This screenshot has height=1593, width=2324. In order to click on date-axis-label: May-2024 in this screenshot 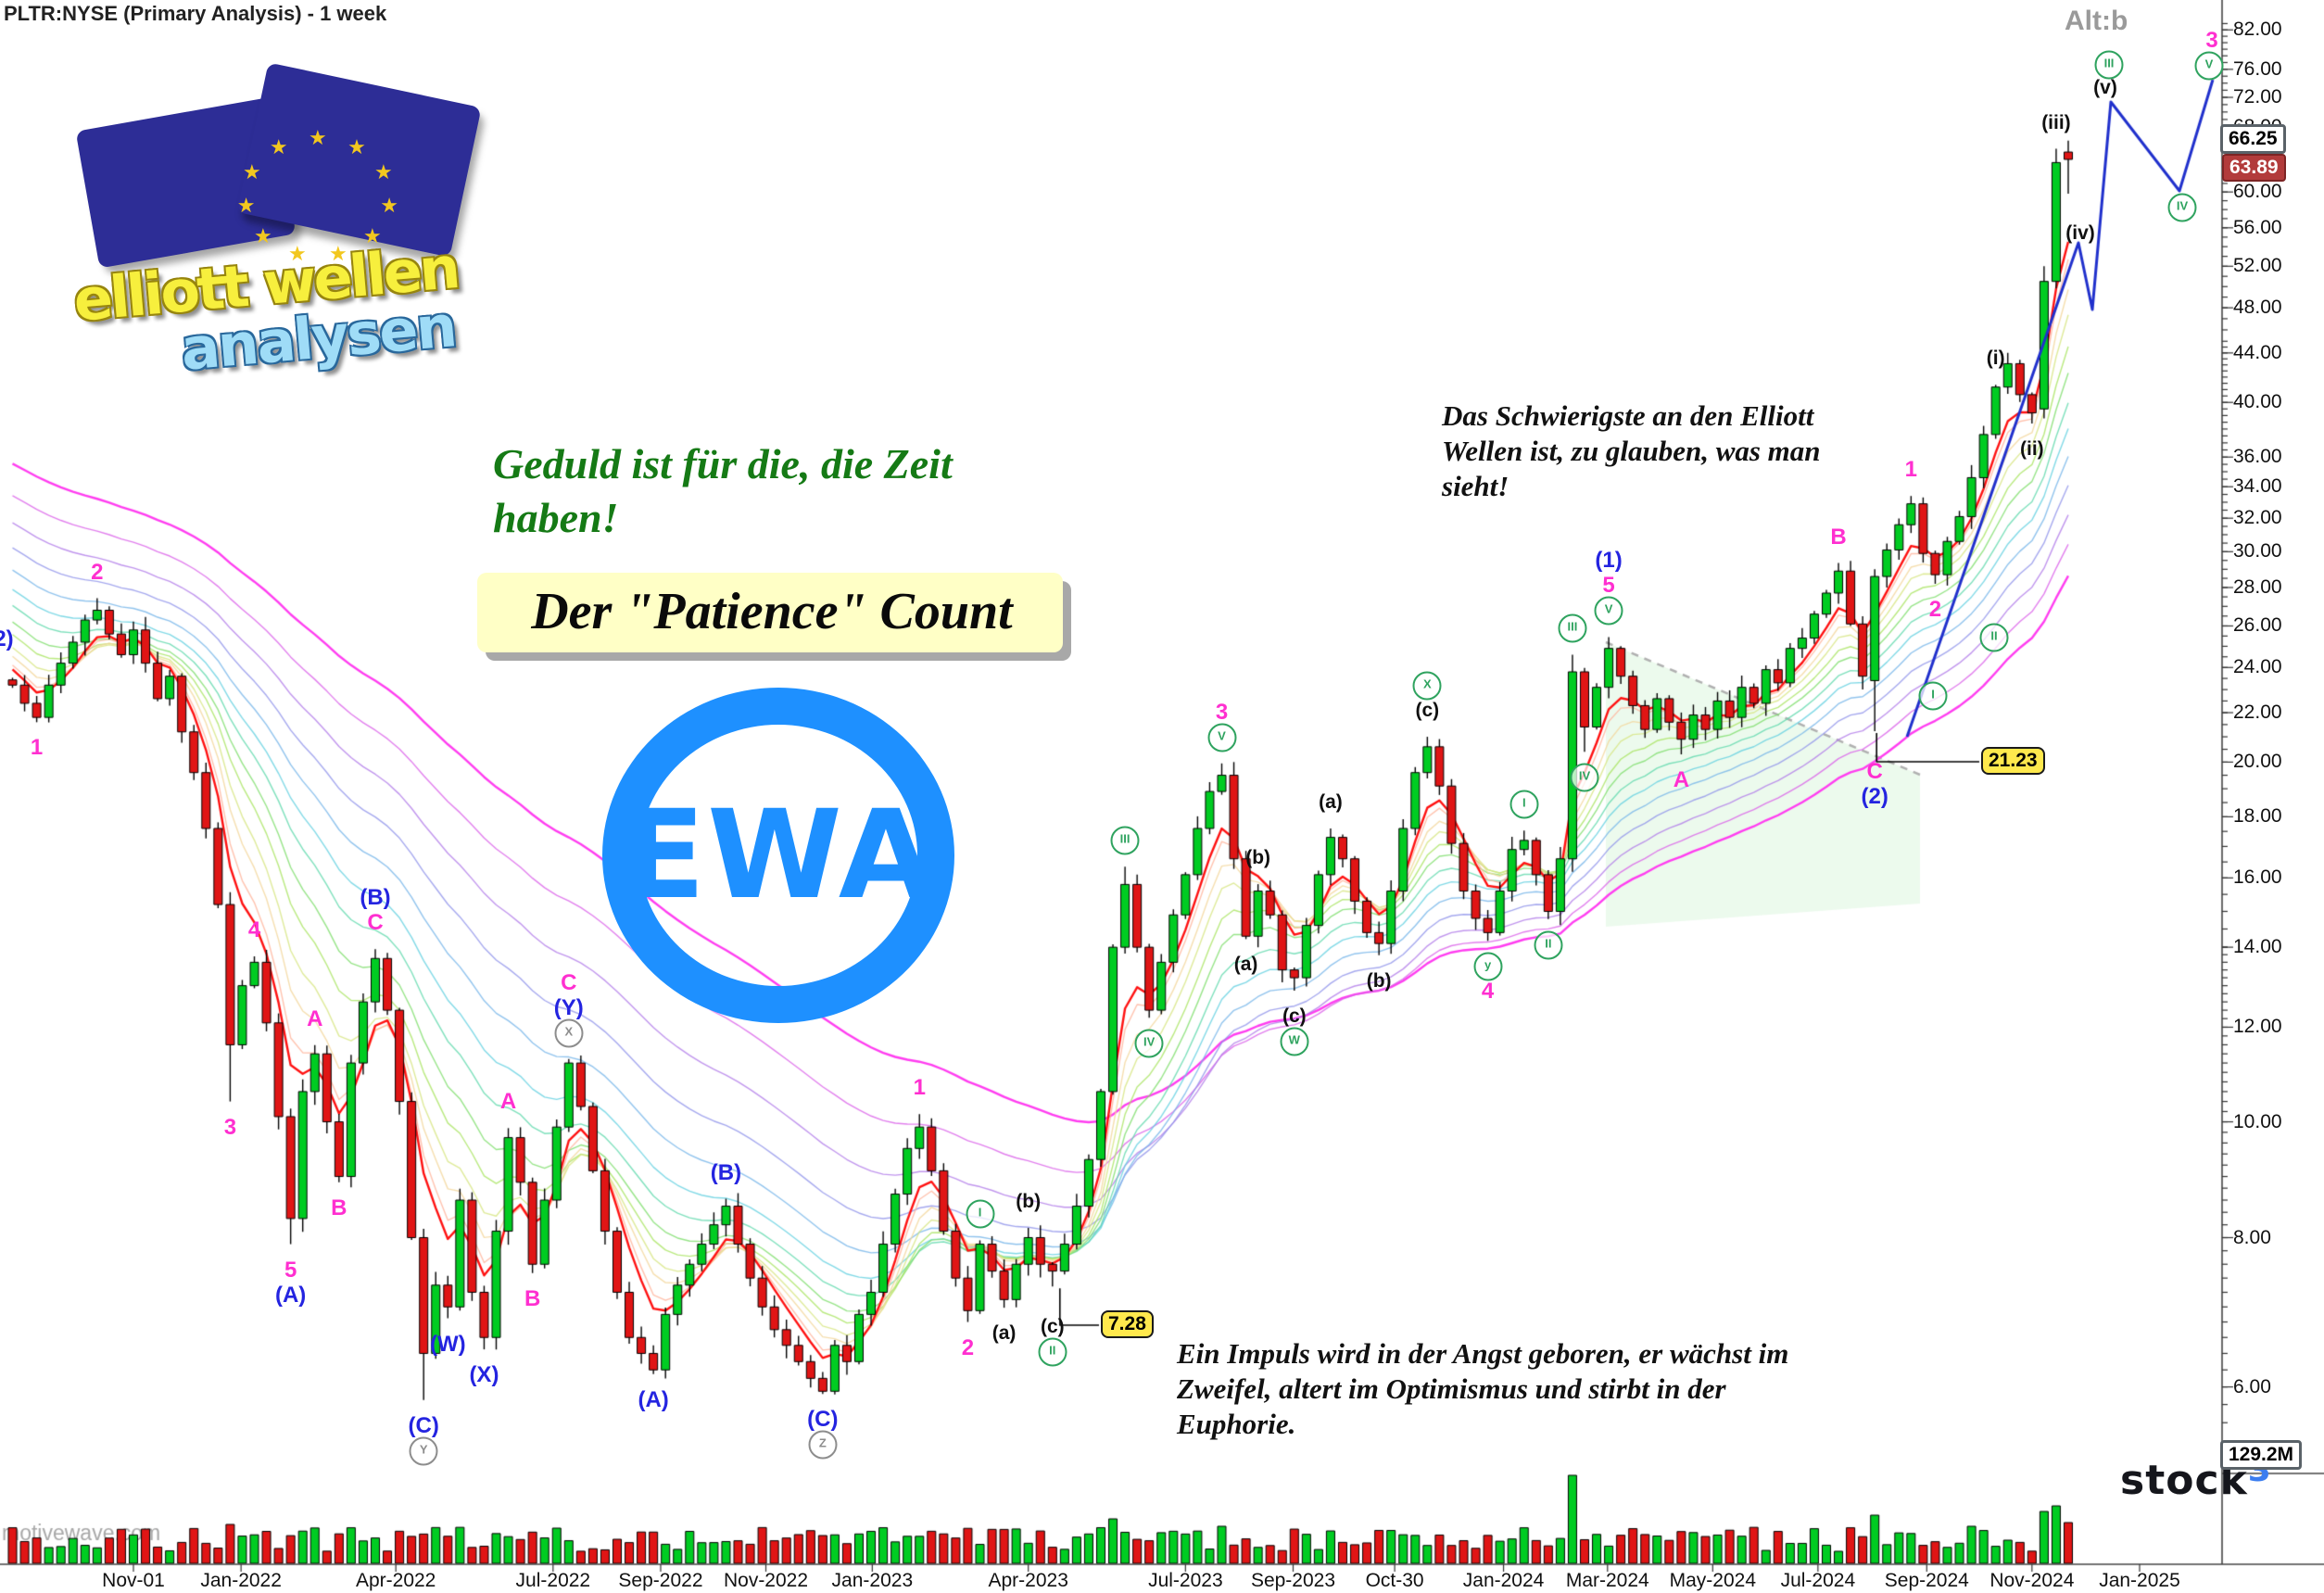, I will do `click(1713, 1580)`.